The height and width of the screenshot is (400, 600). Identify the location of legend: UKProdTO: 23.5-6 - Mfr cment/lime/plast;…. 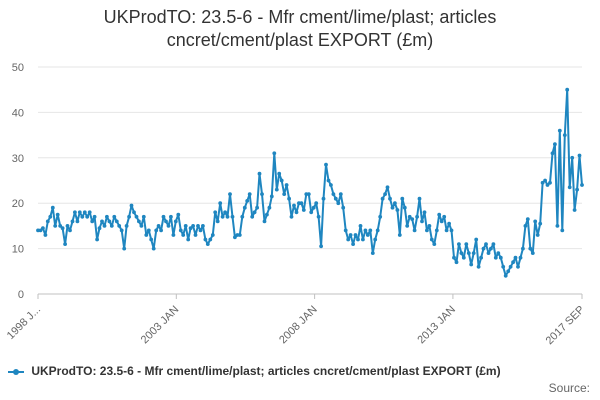
(303, 374).